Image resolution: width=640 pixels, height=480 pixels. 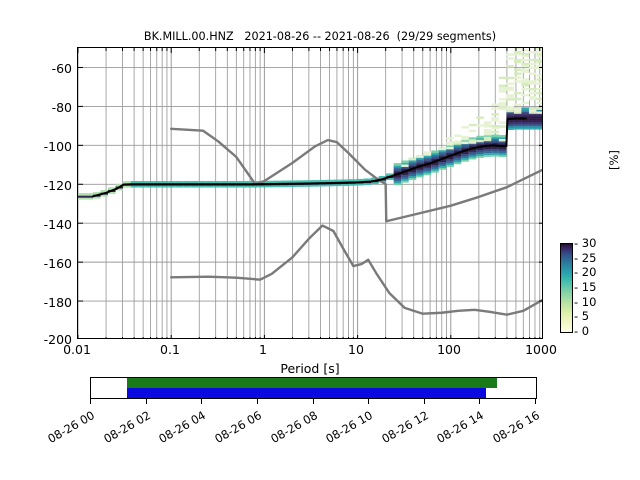 What do you see at coordinates (57, 302) in the screenshot?
I see `y-tick-label: -180` at bounding box center [57, 302].